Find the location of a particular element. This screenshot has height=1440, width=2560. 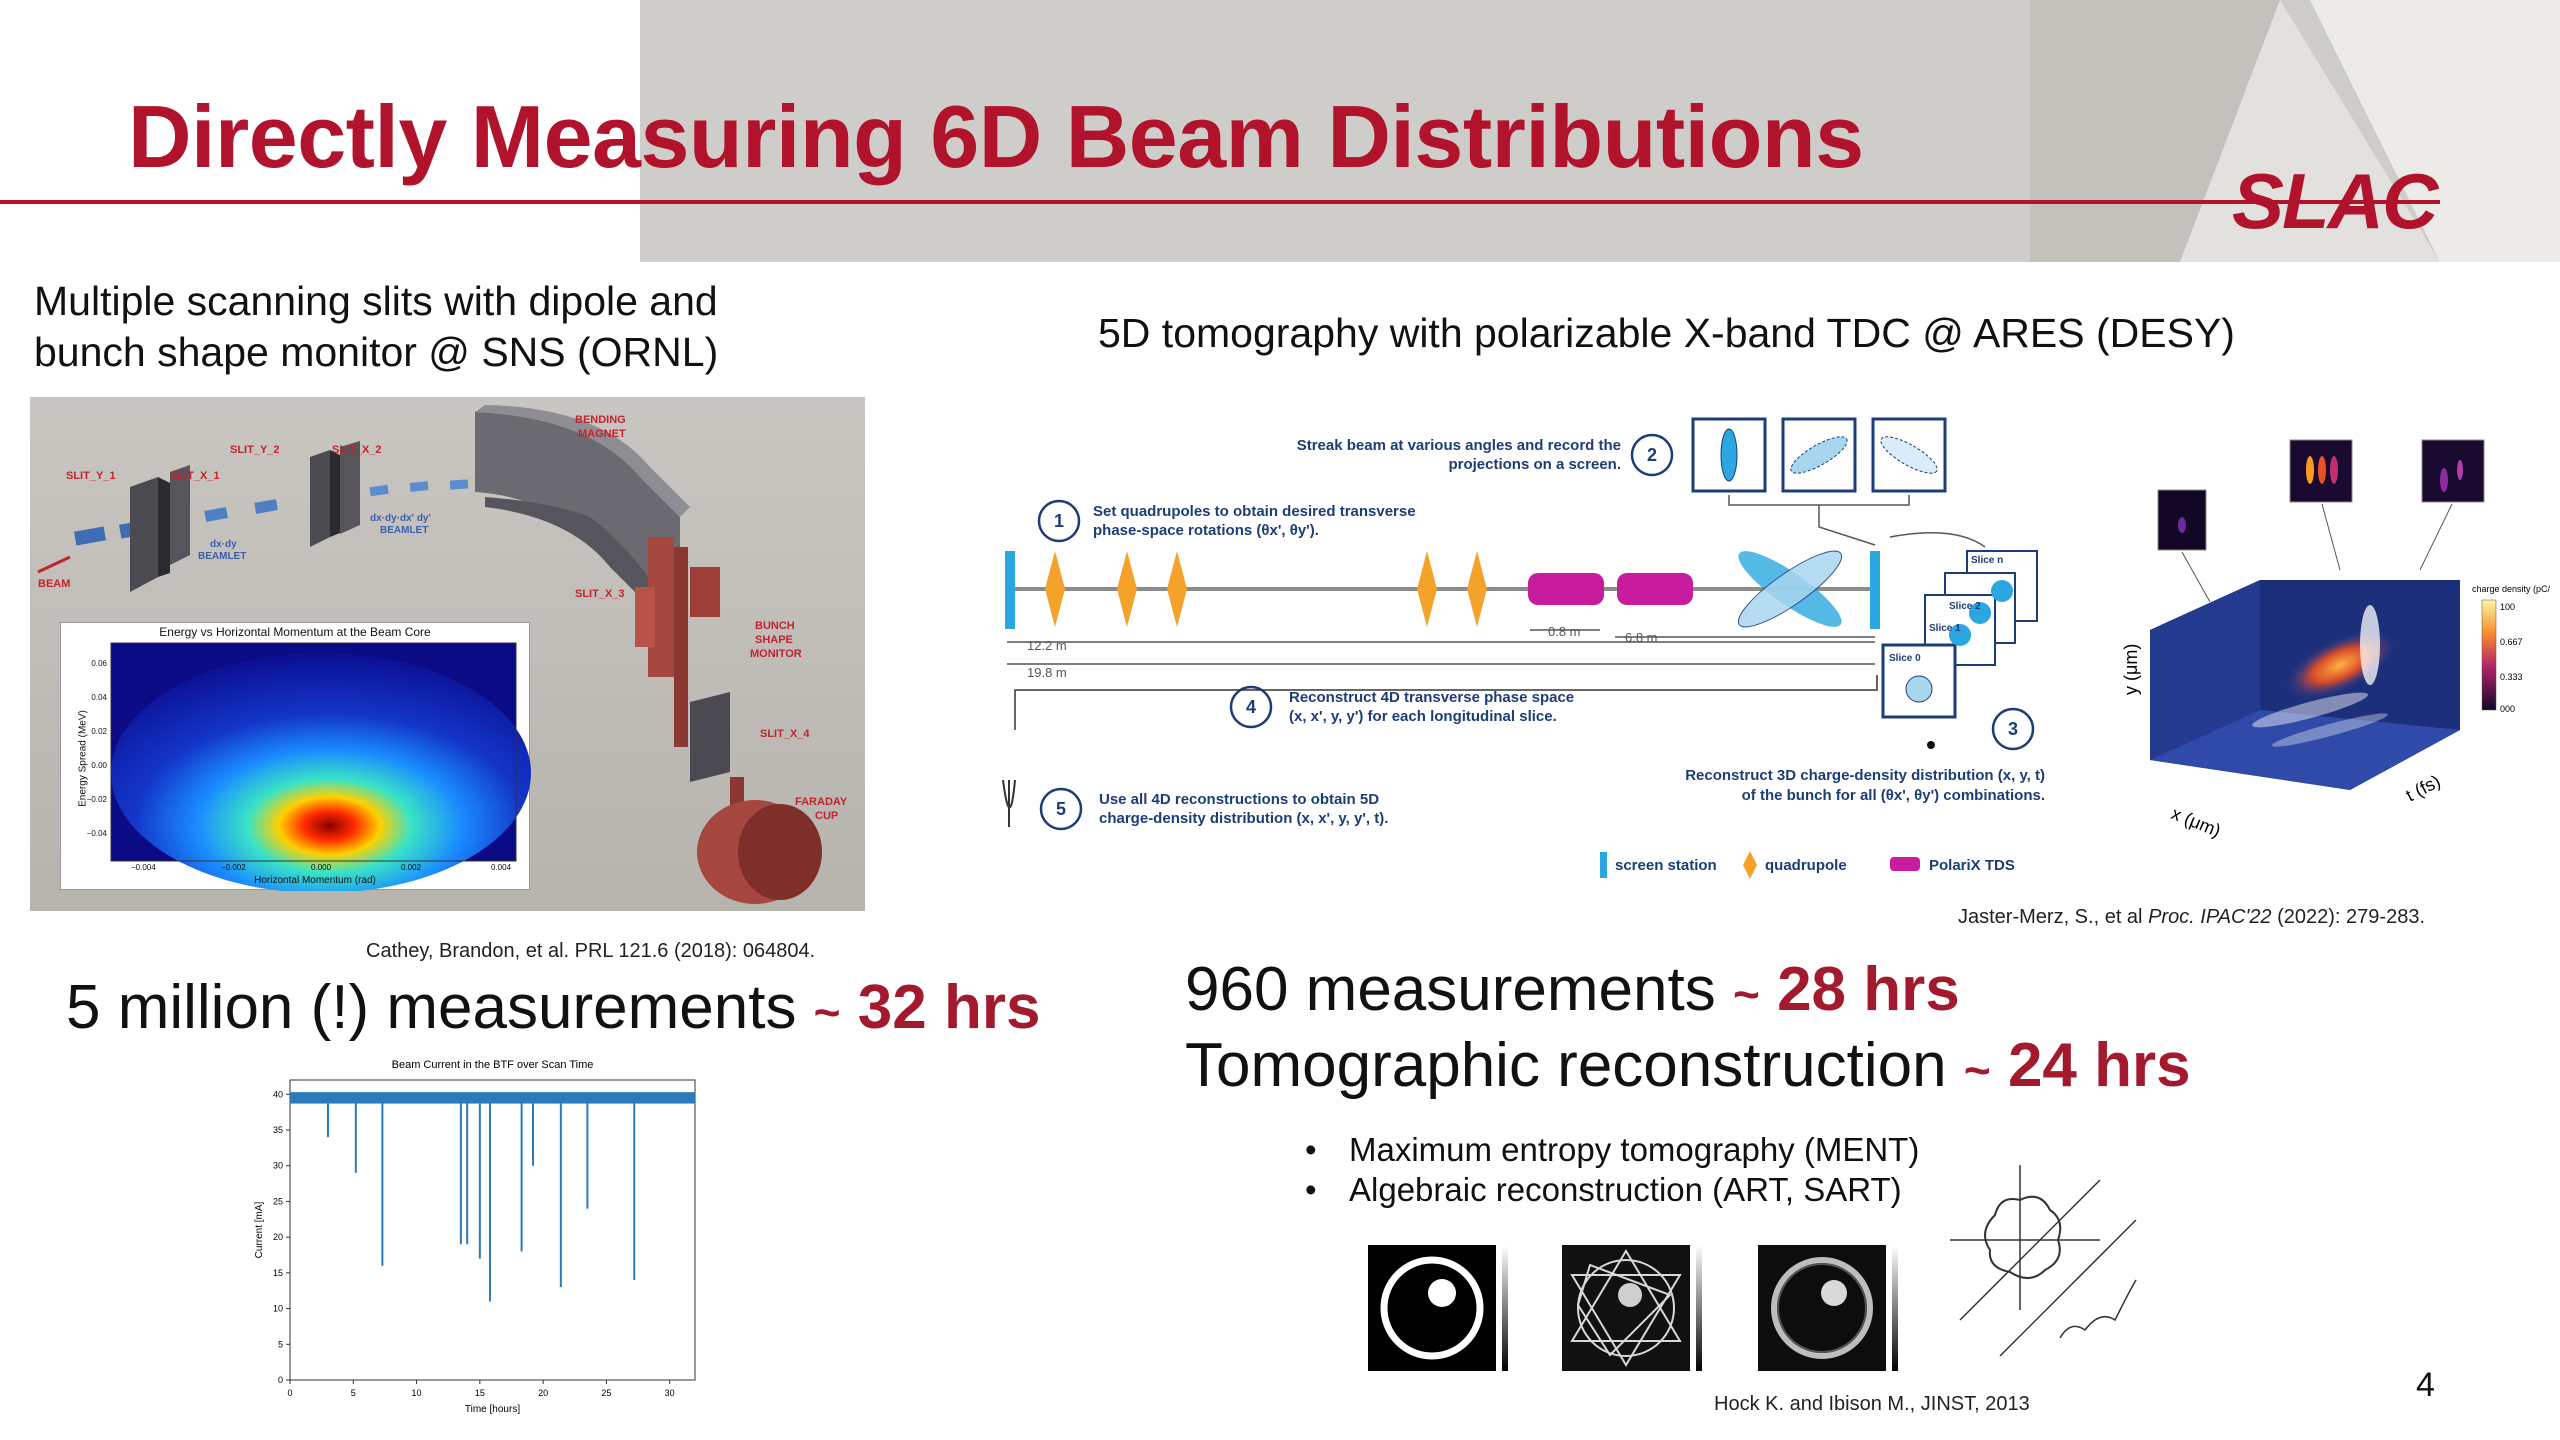

heatmap-ytick: 0.04 is located at coordinates (99, 697).